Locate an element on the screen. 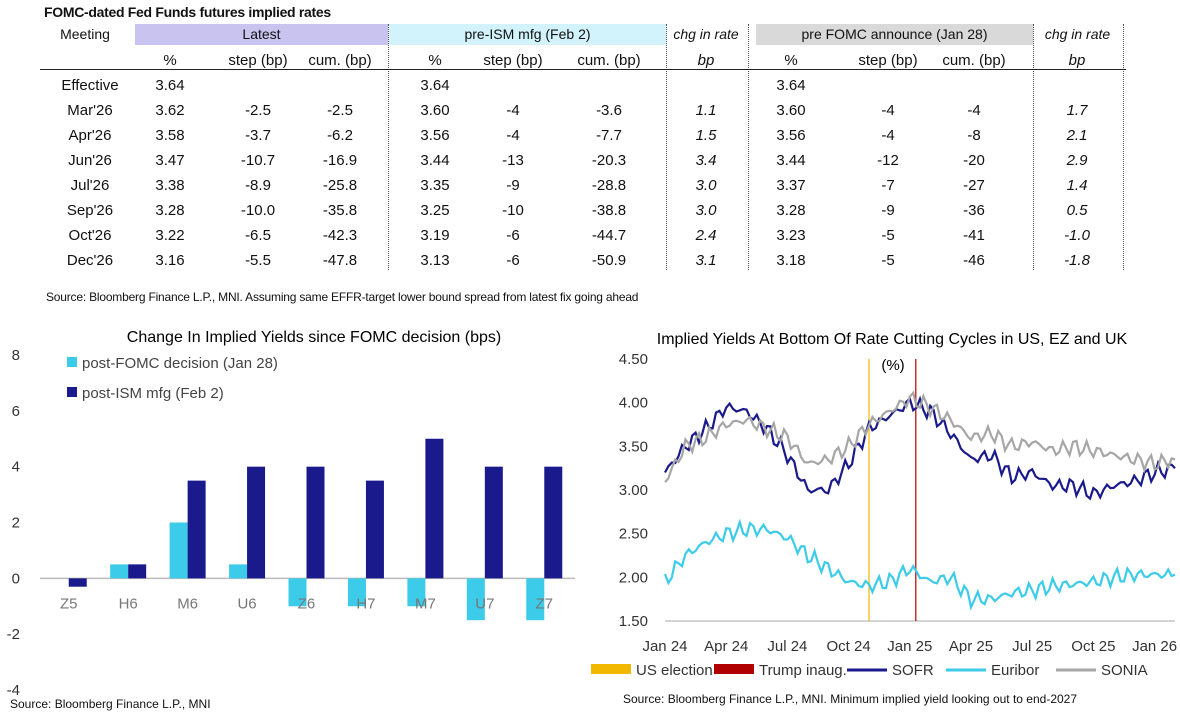 This screenshot has width=1180, height=715. subheader: bp is located at coordinates (706, 60).